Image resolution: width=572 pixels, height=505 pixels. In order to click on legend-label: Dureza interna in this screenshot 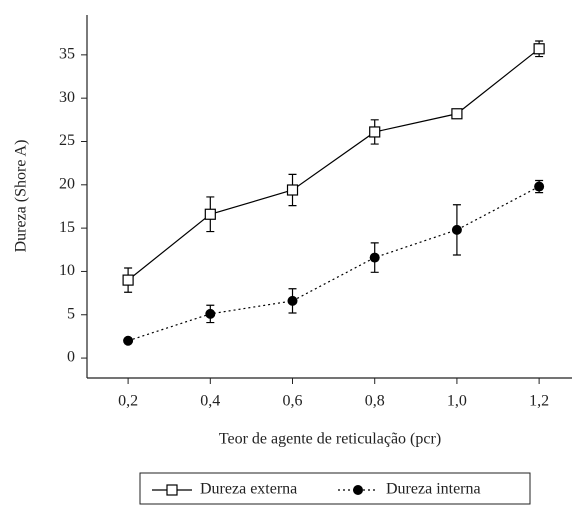, I will do `click(433, 489)`.